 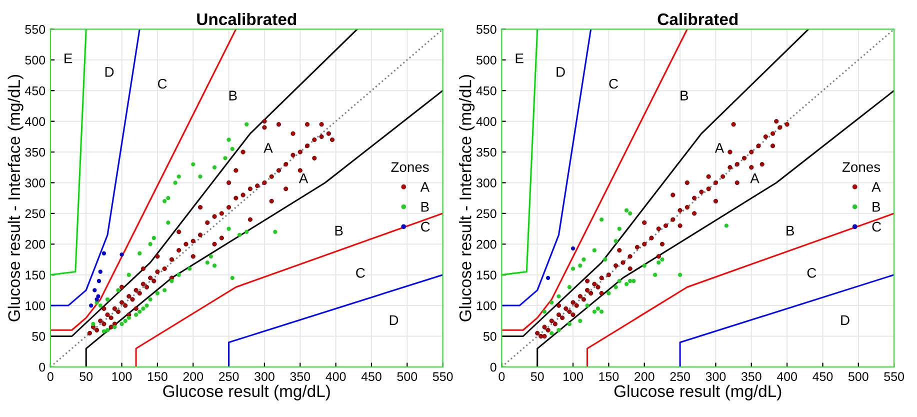 What do you see at coordinates (486, 29) in the screenshot?
I see `y-tick-label: 550` at bounding box center [486, 29].